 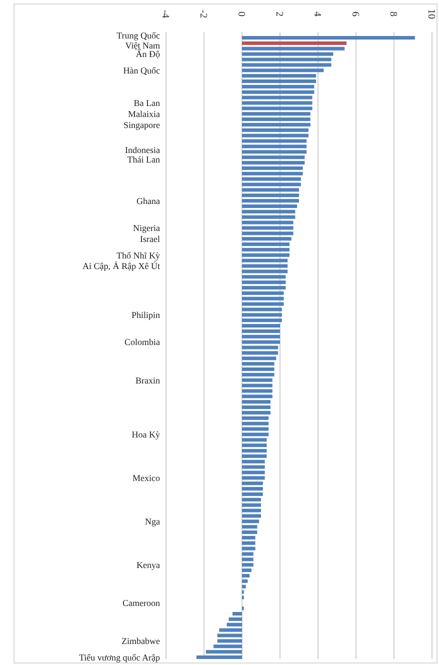 I want to click on y-tick-label: Cameroon, so click(x=141, y=603).